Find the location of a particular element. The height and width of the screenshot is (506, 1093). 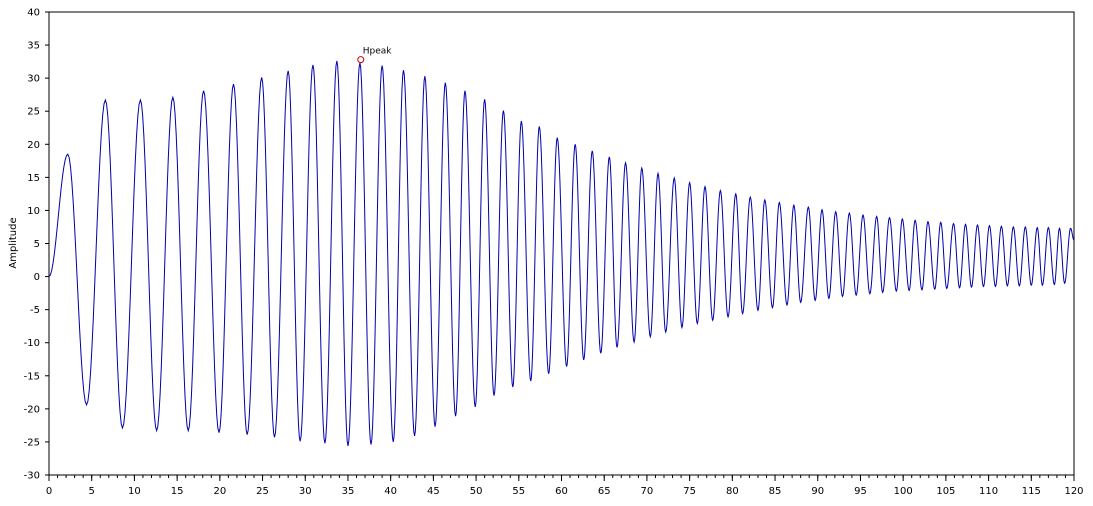

x-tick-label: 95 is located at coordinates (860, 491).